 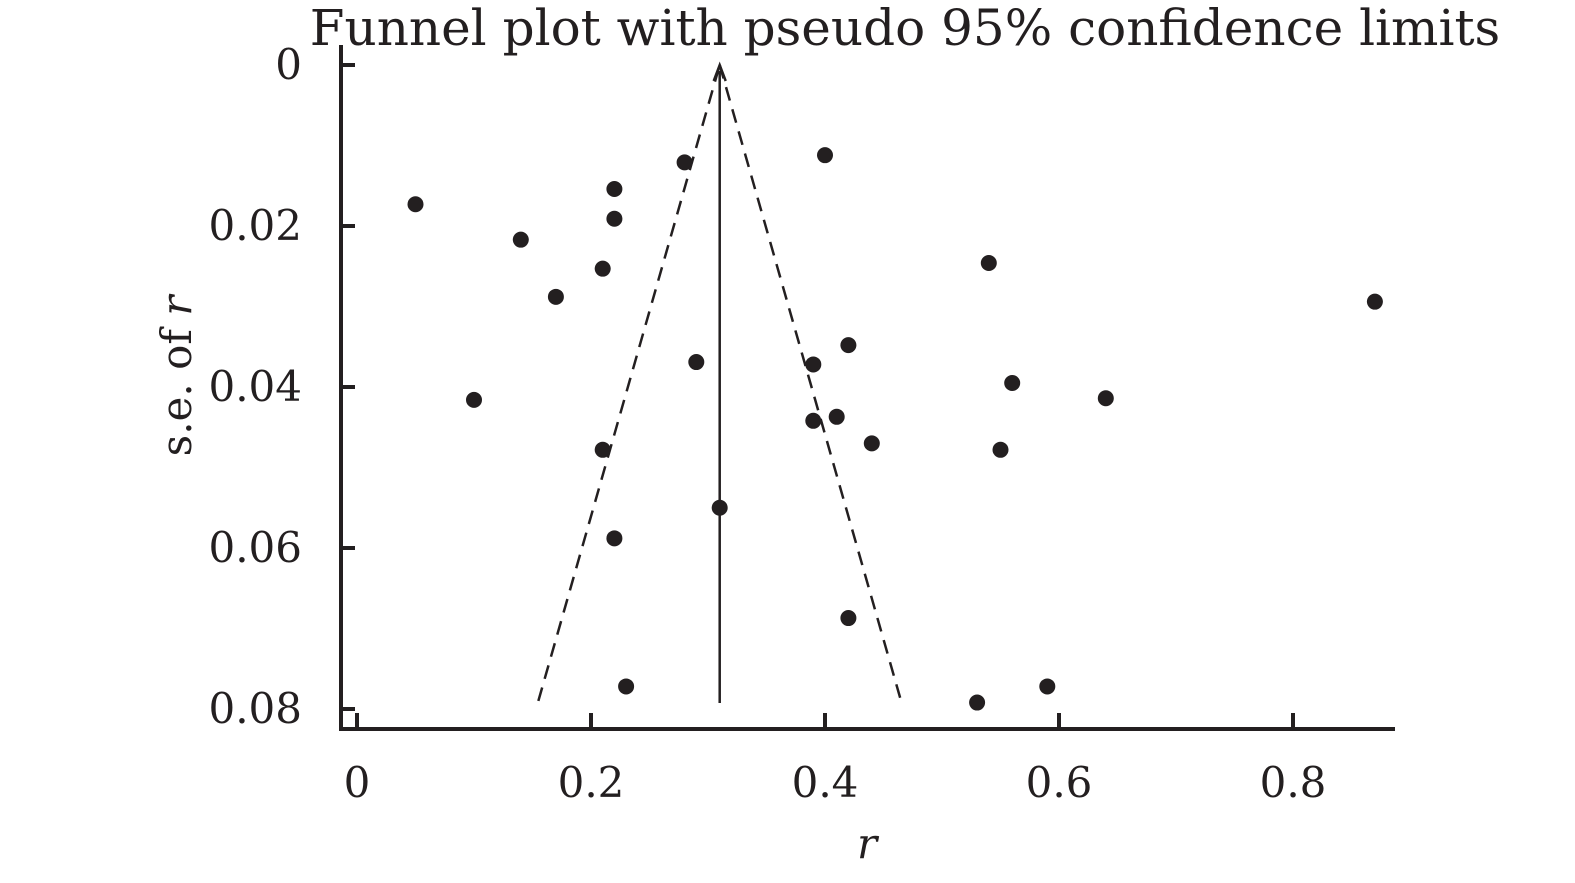 I want to click on y-tick-label: 0, so click(x=288, y=64).